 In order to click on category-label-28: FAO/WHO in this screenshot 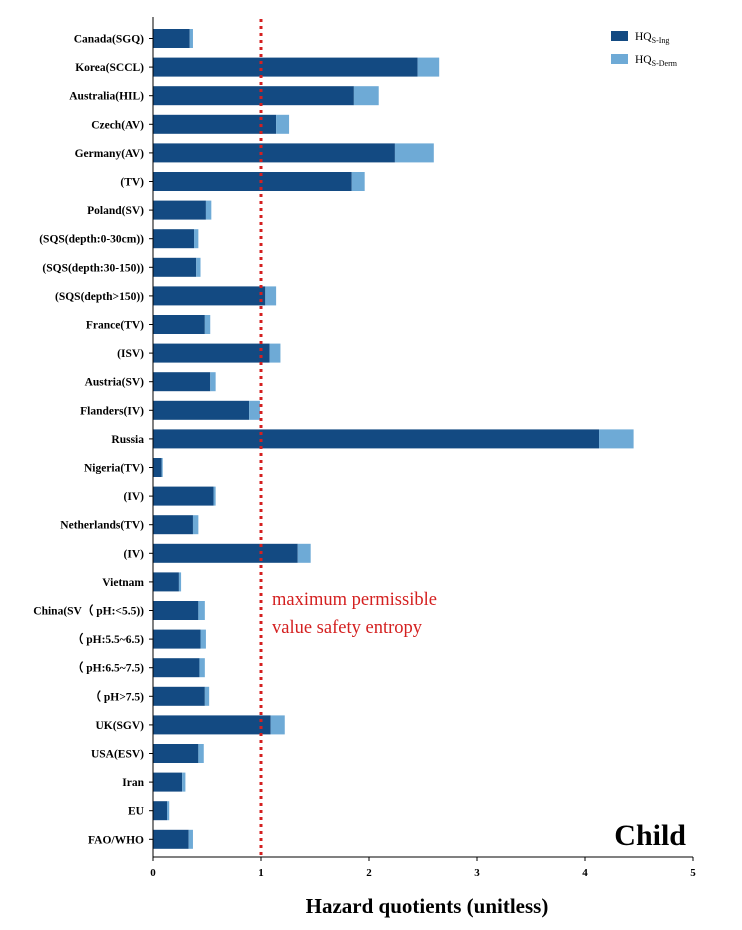, I will do `click(116, 840)`.